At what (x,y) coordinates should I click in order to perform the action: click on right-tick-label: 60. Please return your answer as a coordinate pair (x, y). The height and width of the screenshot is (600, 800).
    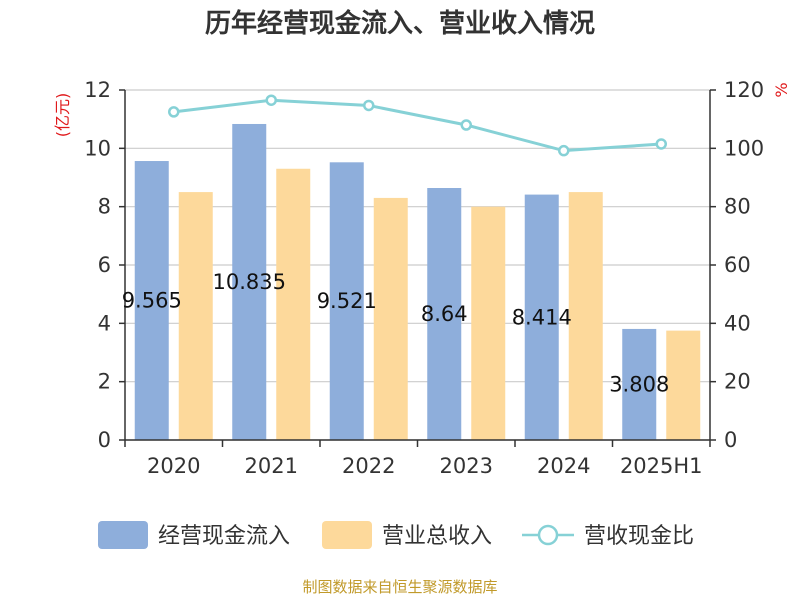
    Looking at the image, I should click on (737, 265).